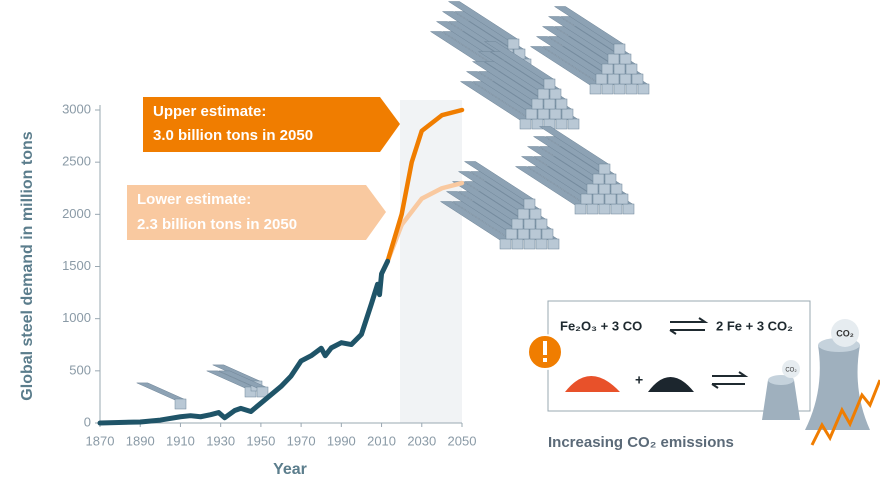 The image size is (880, 478). I want to click on x-axis-title: Year, so click(290, 469).